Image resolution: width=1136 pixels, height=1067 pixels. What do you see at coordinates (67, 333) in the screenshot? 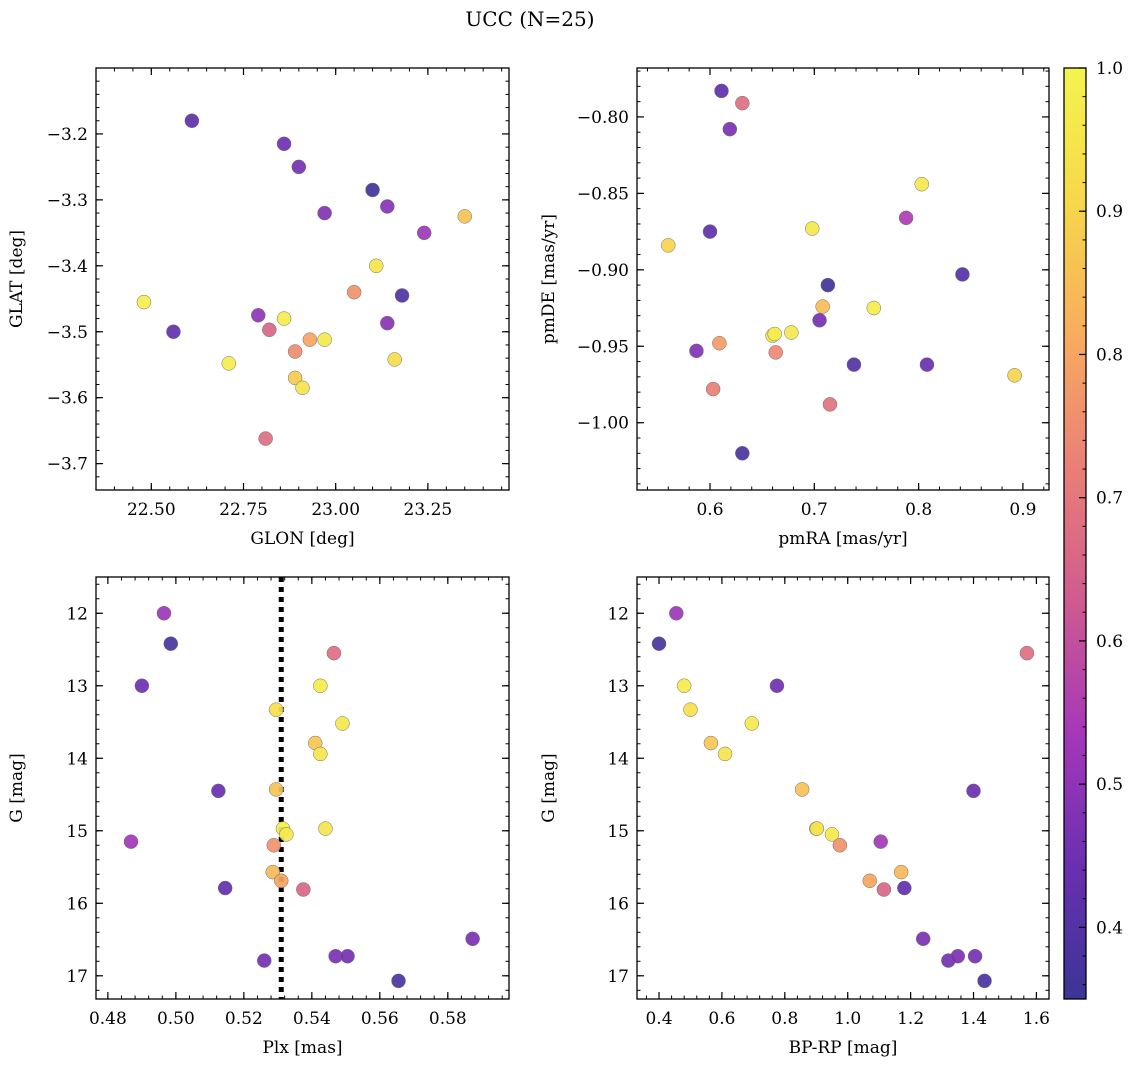
I see `y-tick-label: −3.5` at bounding box center [67, 333].